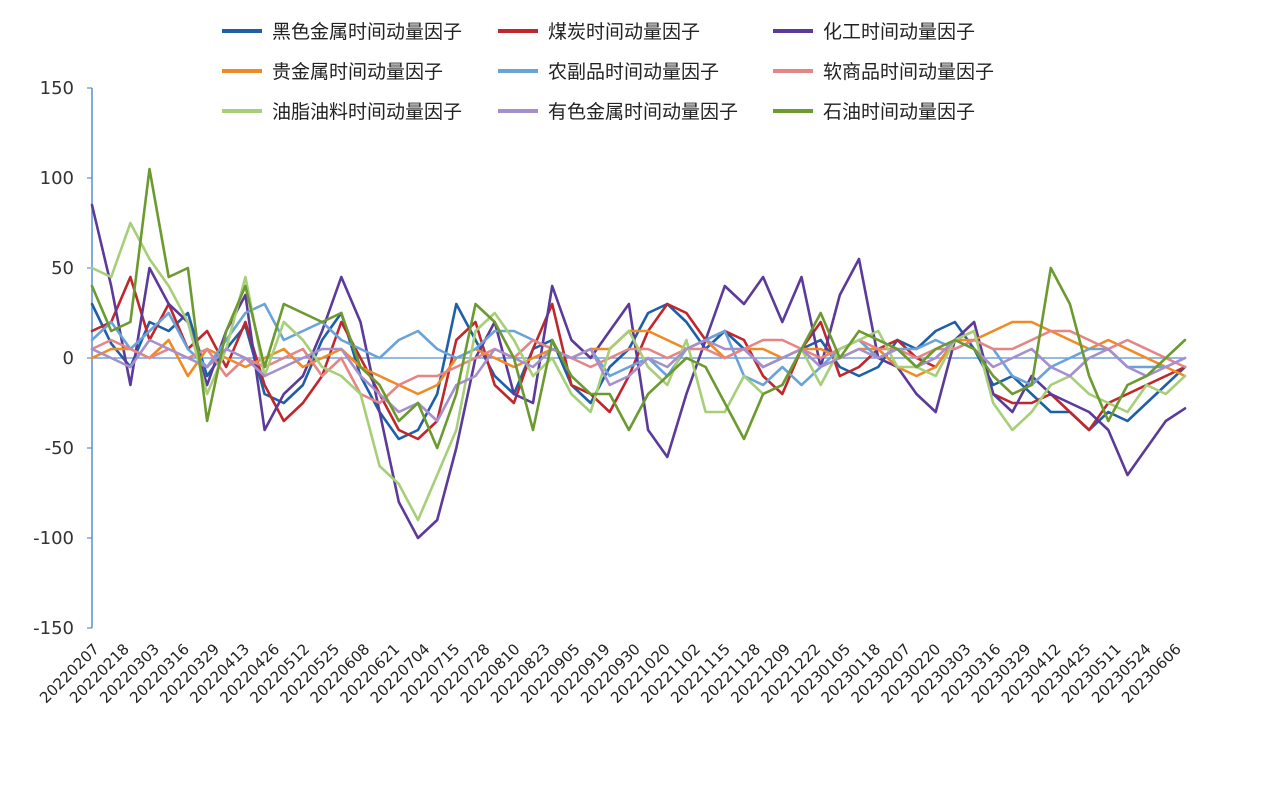  What do you see at coordinates (57, 88) in the screenshot?
I see `y-tick-label: 150` at bounding box center [57, 88].